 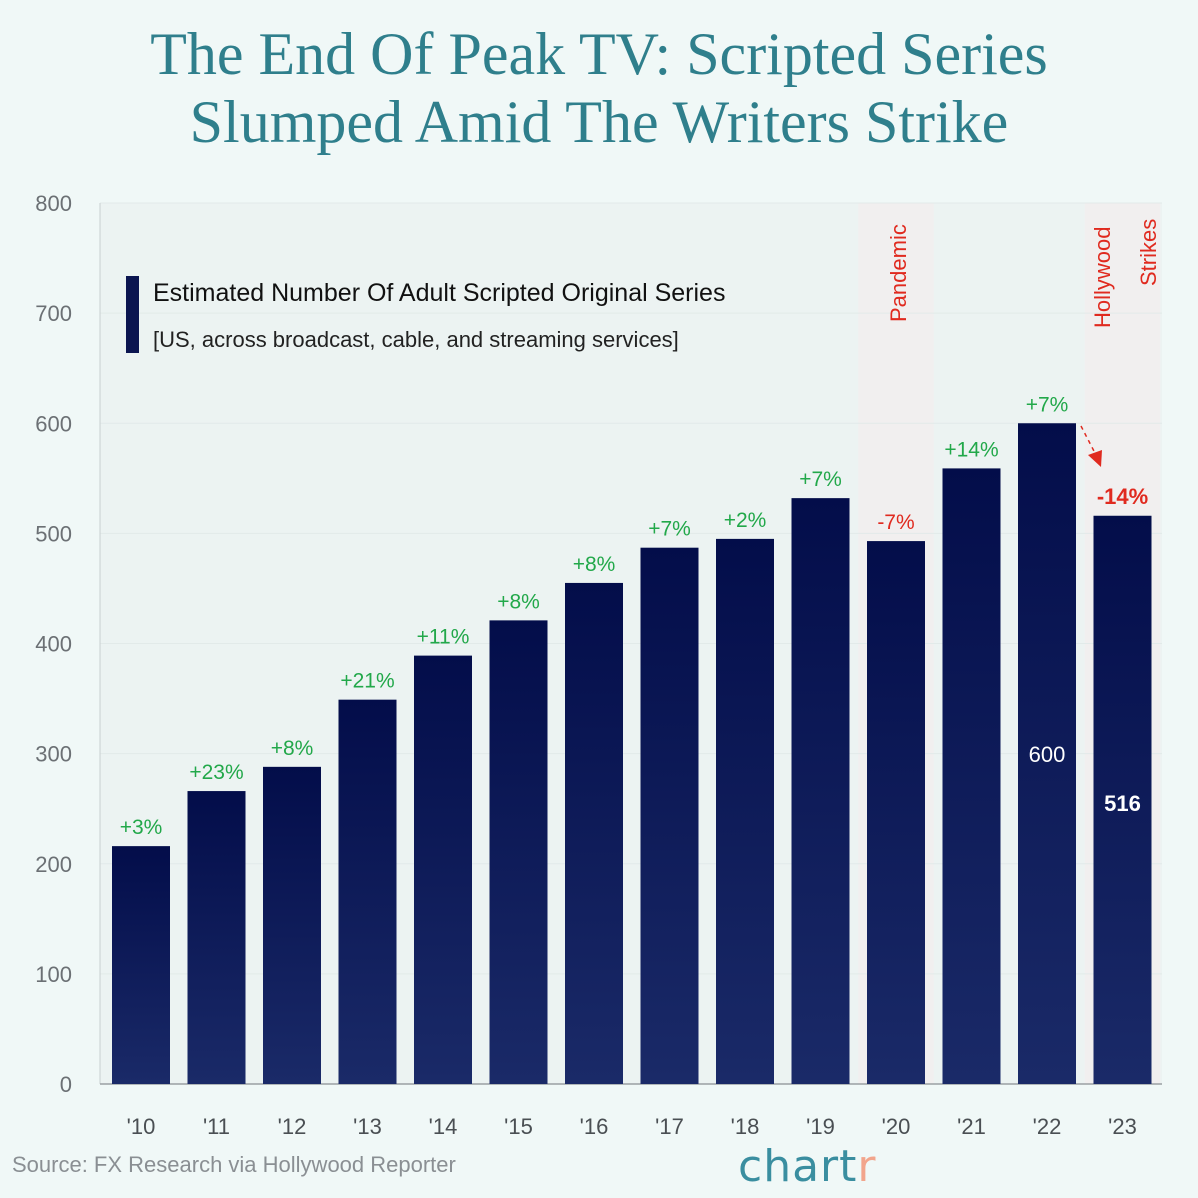 What do you see at coordinates (53, 423) in the screenshot?
I see `y-tick-label: 600` at bounding box center [53, 423].